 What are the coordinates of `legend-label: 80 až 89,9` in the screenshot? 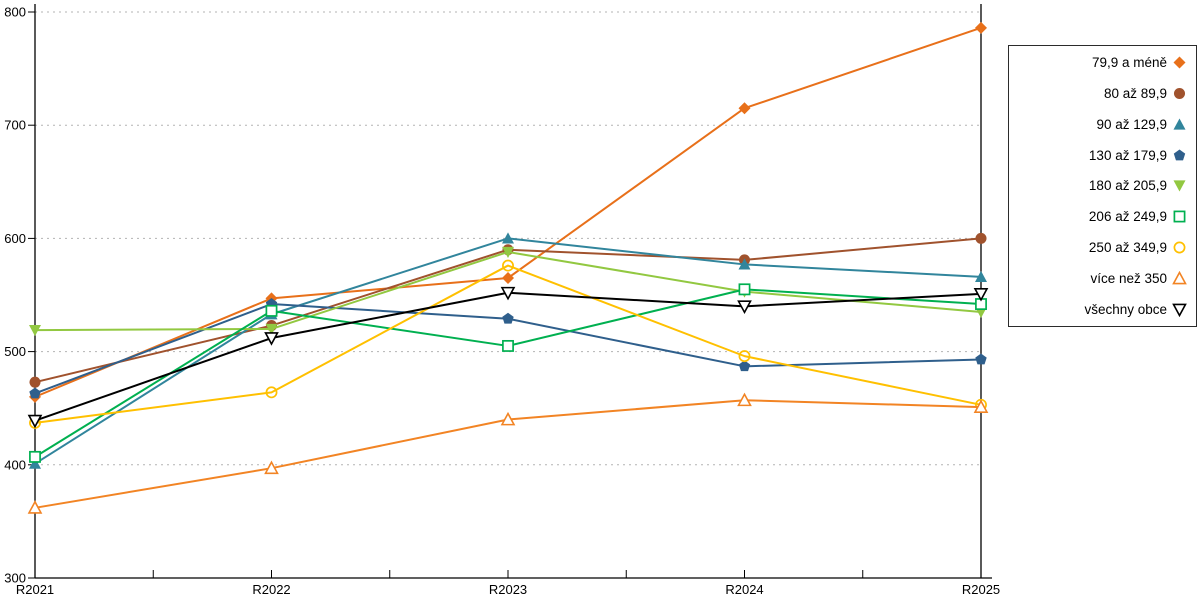 It's located at (1135, 94).